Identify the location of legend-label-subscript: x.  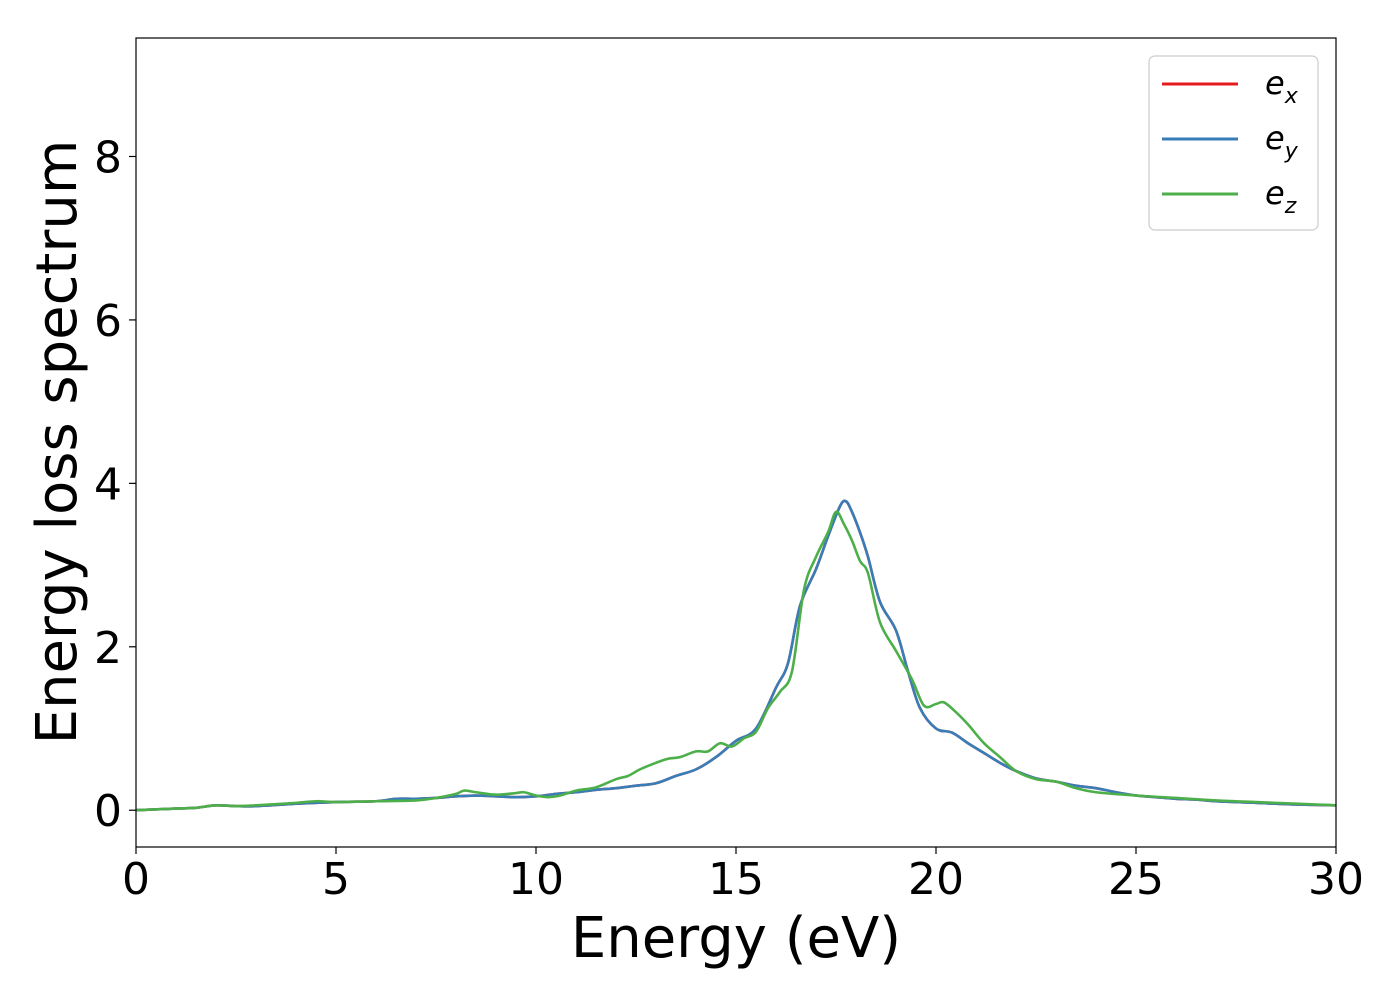
(1291, 96).